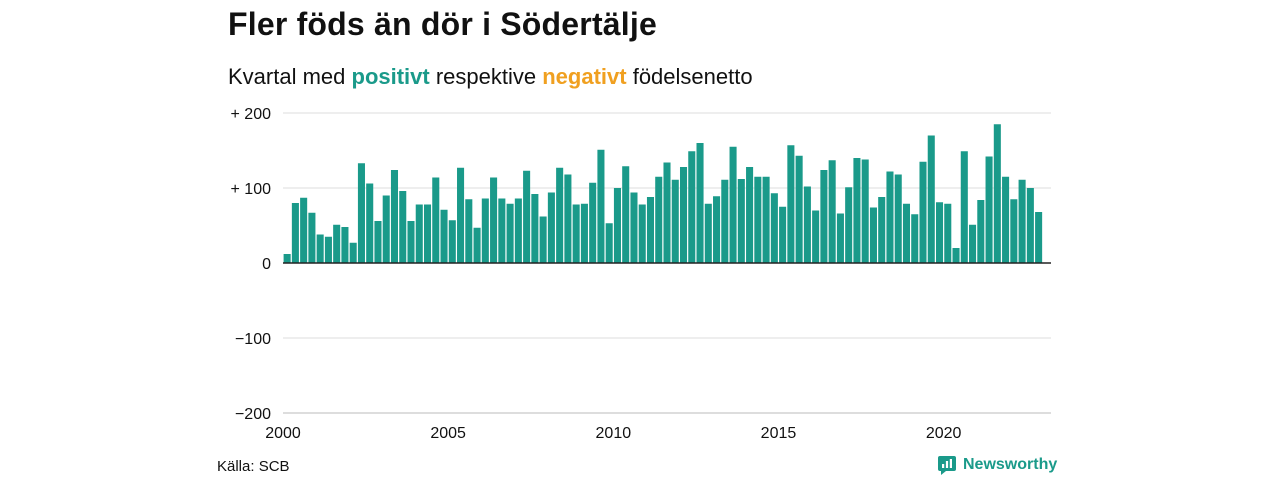 This screenshot has width=1280, height=480. I want to click on subtitle-prefix: Kvartal med, so click(290, 76).